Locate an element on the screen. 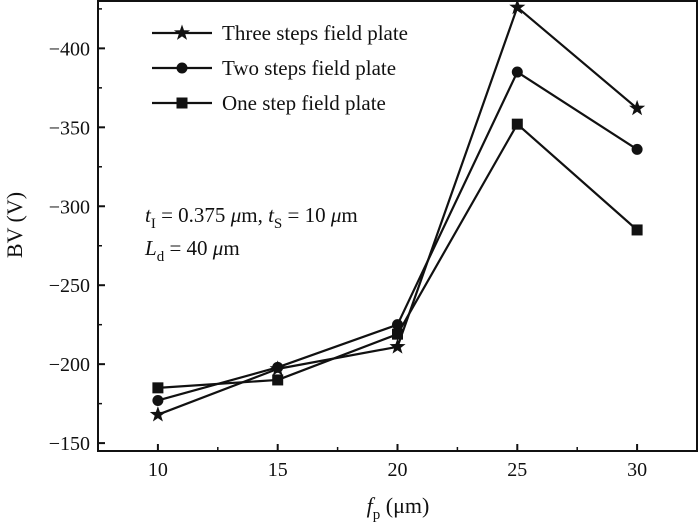 This screenshot has width=700, height=531. x-tick-label: 10 is located at coordinates (158, 470).